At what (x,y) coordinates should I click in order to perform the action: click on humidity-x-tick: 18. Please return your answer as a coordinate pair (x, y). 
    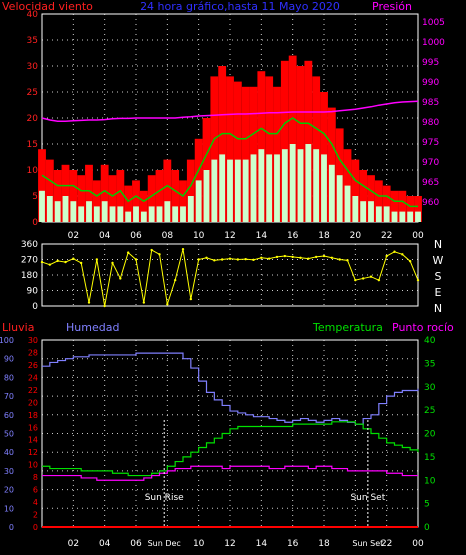
    Looking at the image, I should click on (324, 544).